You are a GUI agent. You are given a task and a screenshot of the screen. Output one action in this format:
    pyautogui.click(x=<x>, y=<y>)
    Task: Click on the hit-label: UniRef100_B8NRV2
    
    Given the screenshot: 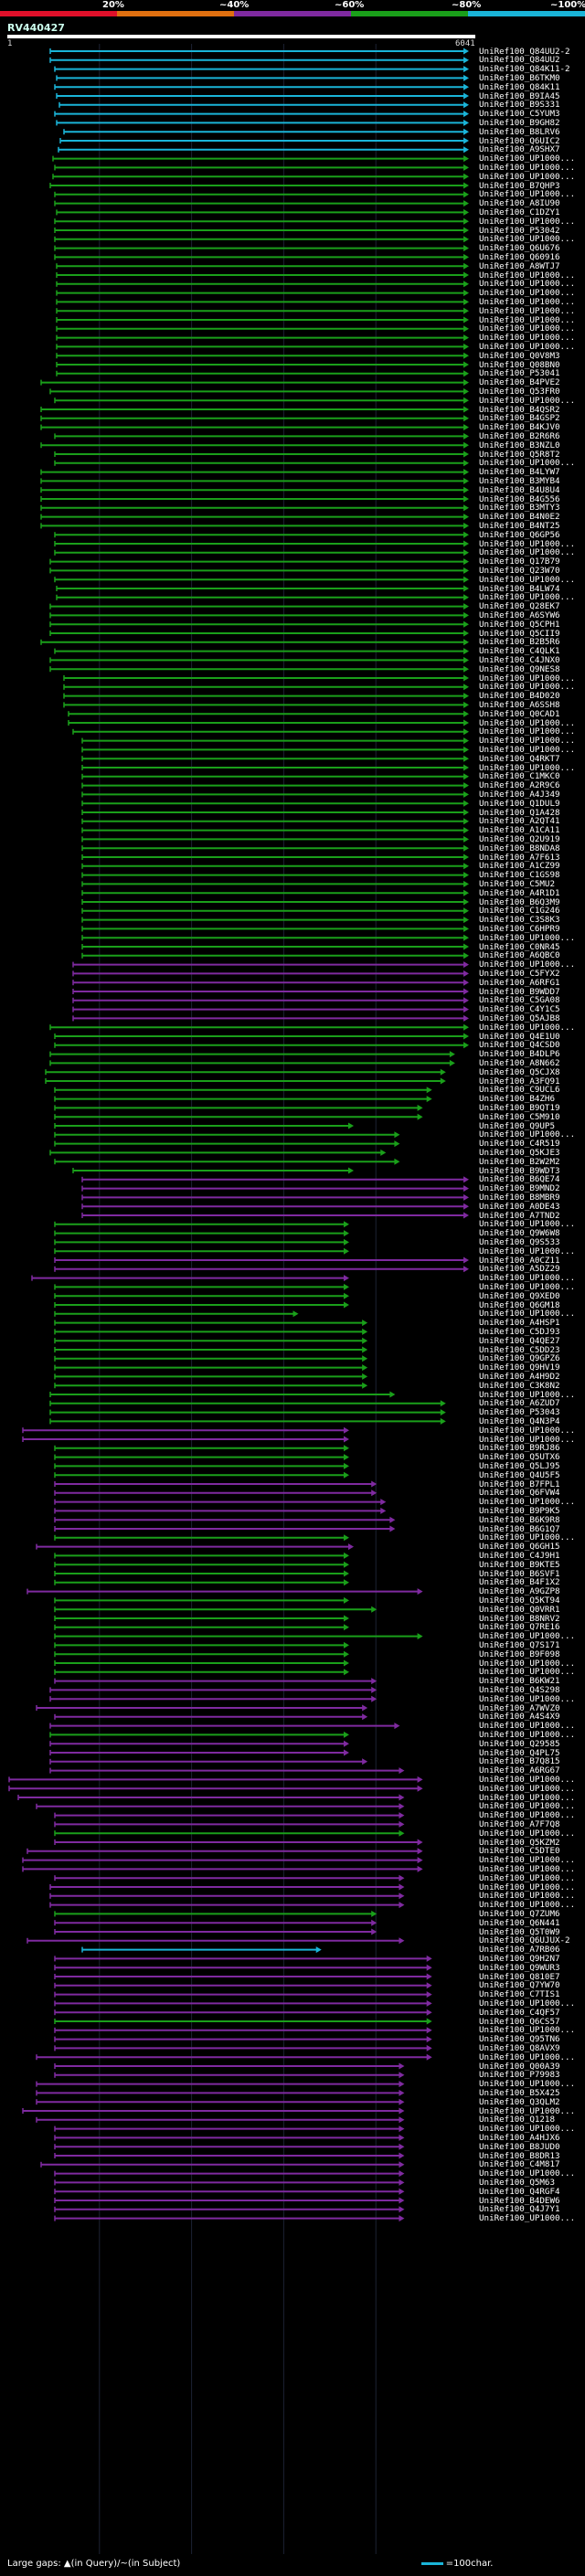 What is the action you would take?
    pyautogui.click(x=519, y=1618)
    